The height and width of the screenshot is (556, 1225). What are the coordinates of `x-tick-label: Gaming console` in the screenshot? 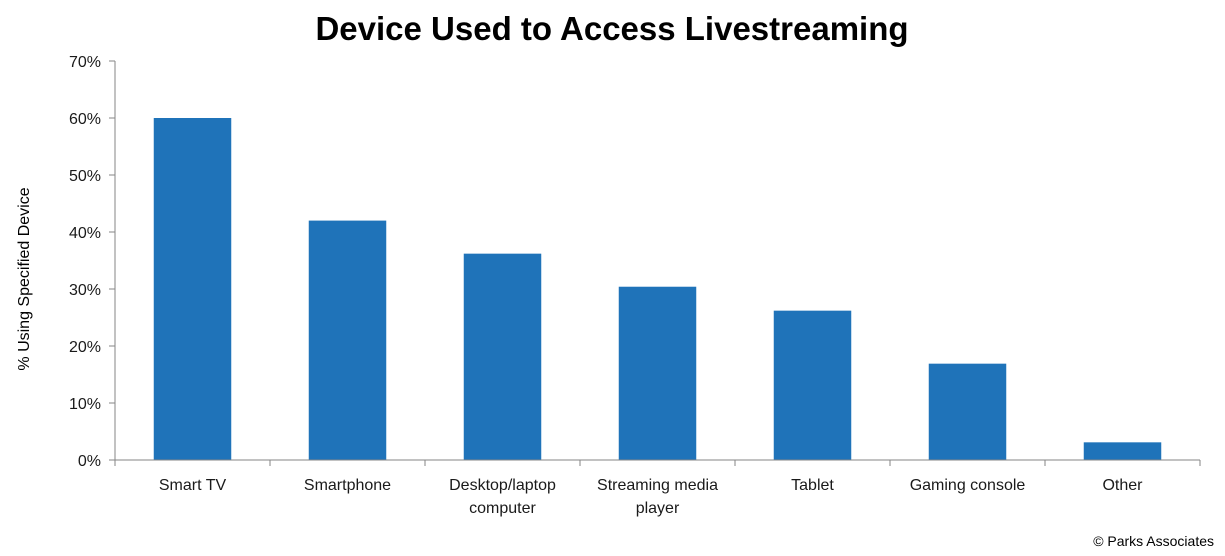 It's located at (968, 485).